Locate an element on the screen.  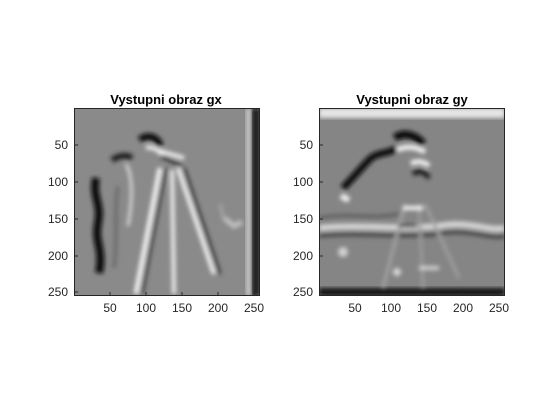
axes-gy is located at coordinates (412, 202).